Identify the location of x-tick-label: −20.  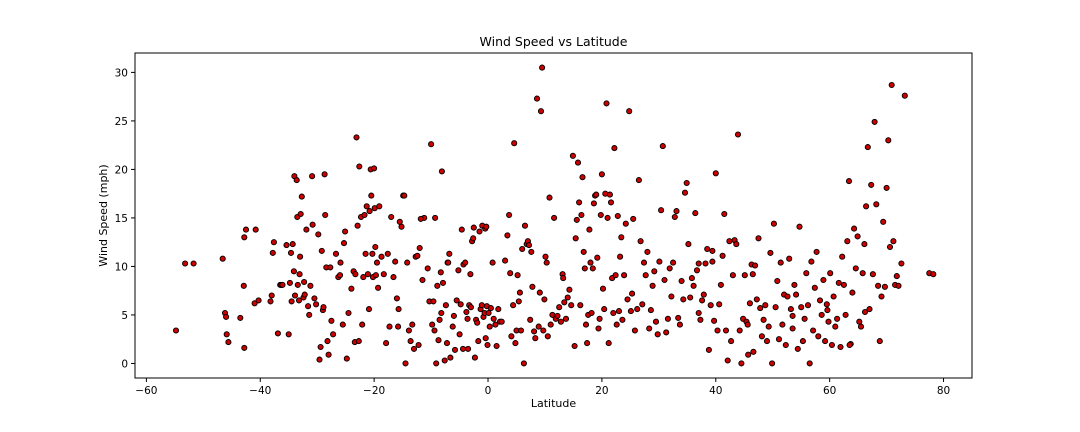
(374, 391).